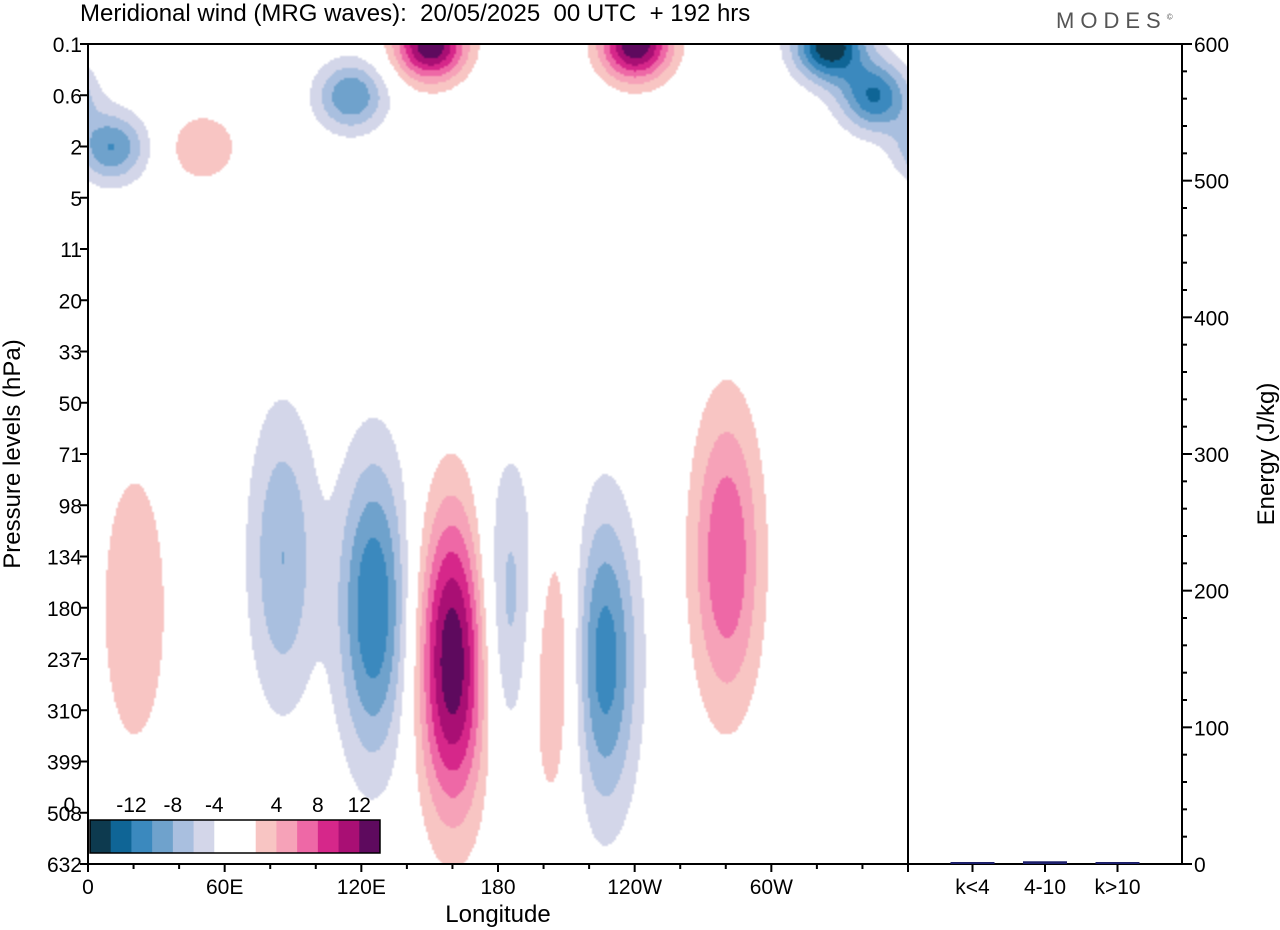  Describe the element at coordinates (1045, 887) in the screenshot. I see `energy-category-label: 4-10` at that location.